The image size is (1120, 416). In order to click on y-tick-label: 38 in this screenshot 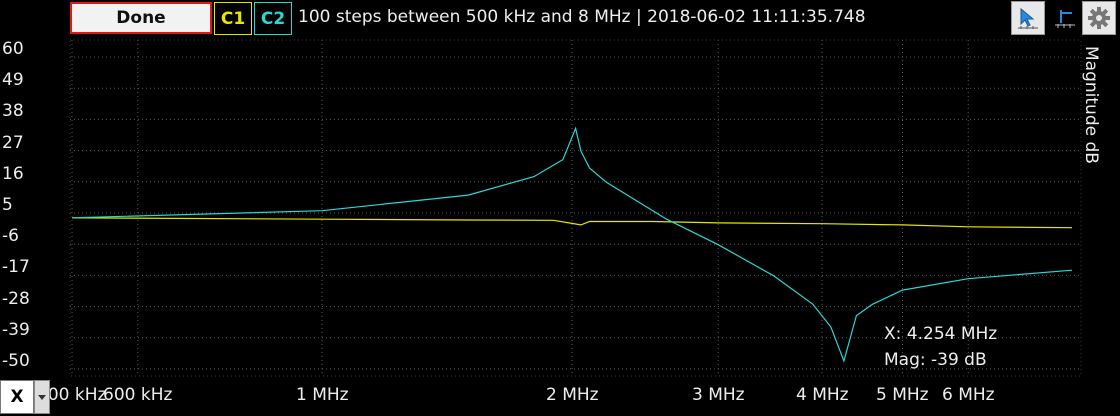, I will do `click(13, 111)`.